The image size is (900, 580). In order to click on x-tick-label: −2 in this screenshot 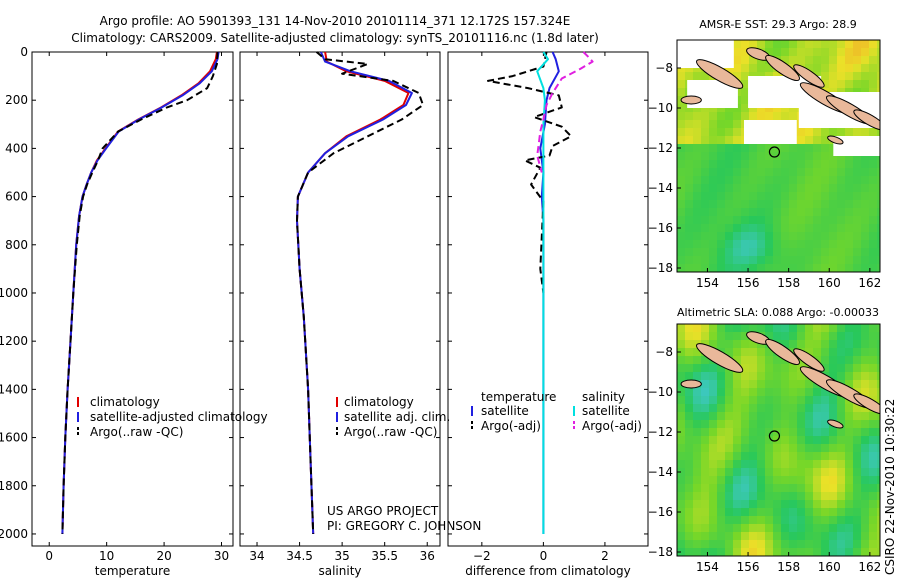, I will do `click(482, 556)`.